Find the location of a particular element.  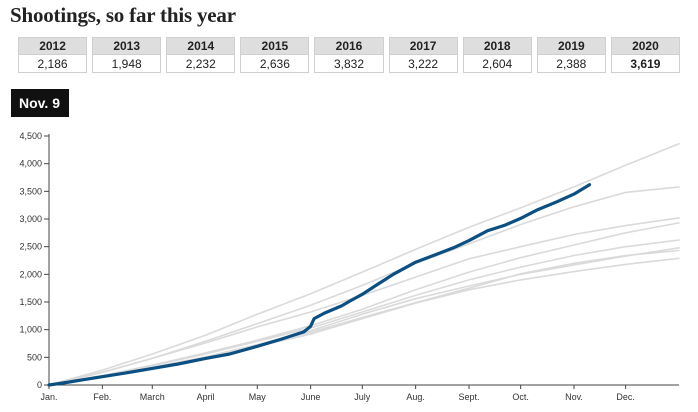

year-header-2016: 2016 is located at coordinates (349, 46).